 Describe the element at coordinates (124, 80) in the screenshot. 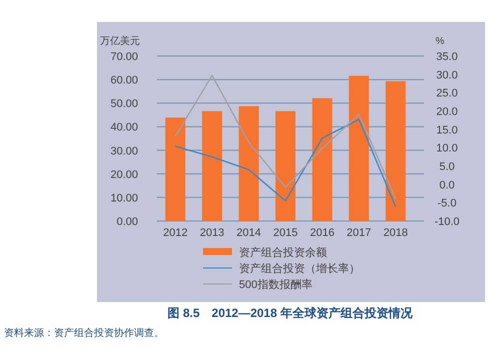

I see `y-tick-label: 60.00` at that location.